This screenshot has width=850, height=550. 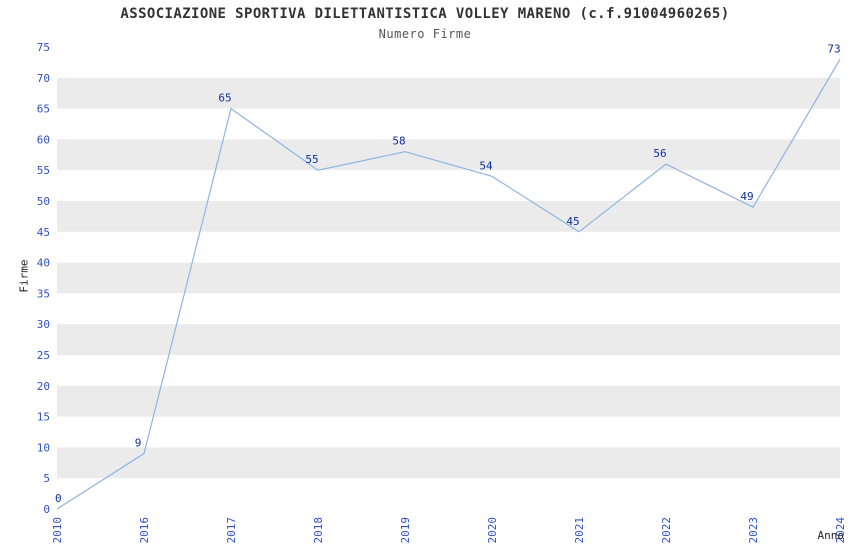 I want to click on svg-text: 2010, so click(x=57, y=530).